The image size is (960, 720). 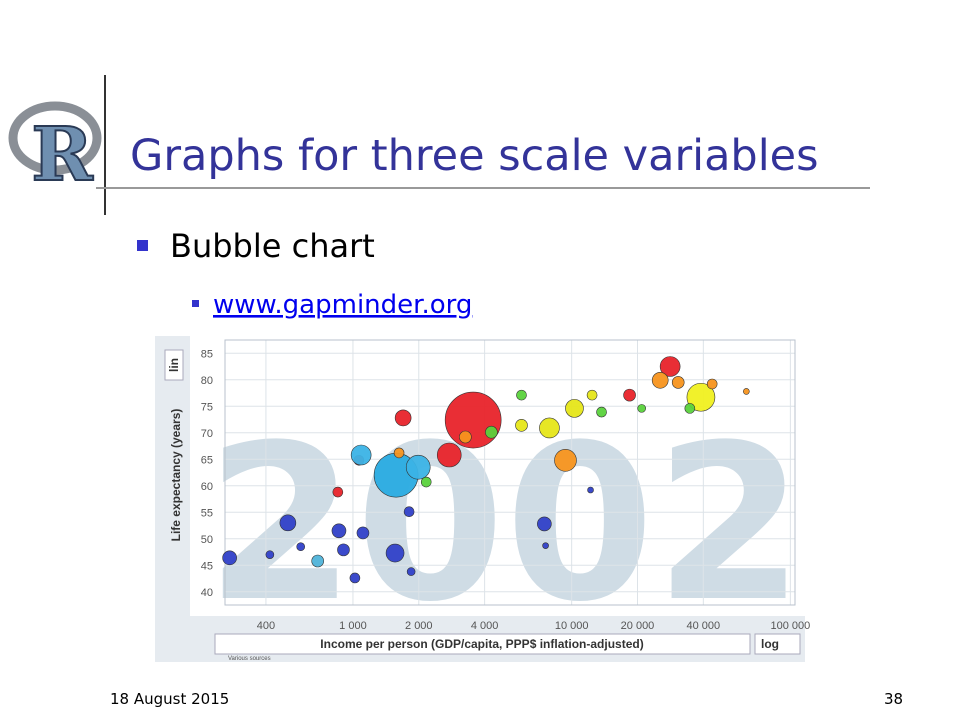 What do you see at coordinates (893, 699) in the screenshot?
I see `page-number: 38` at bounding box center [893, 699].